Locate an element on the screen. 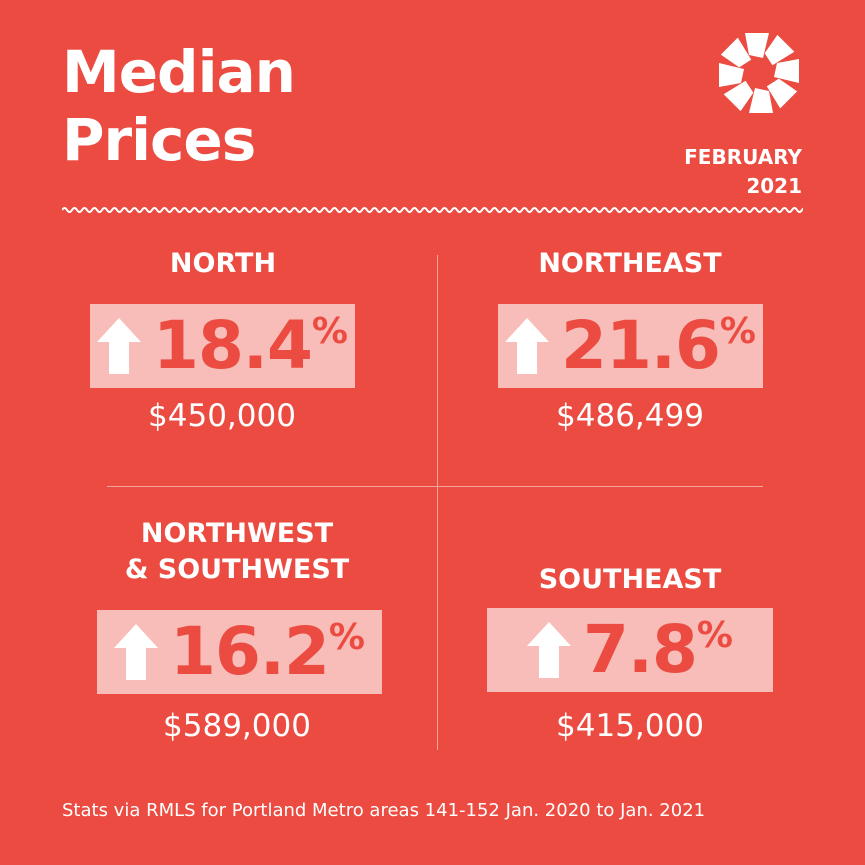 Image resolution: width=865 pixels, height=865 pixels. pinwheel-logo-icon is located at coordinates (759, 73).